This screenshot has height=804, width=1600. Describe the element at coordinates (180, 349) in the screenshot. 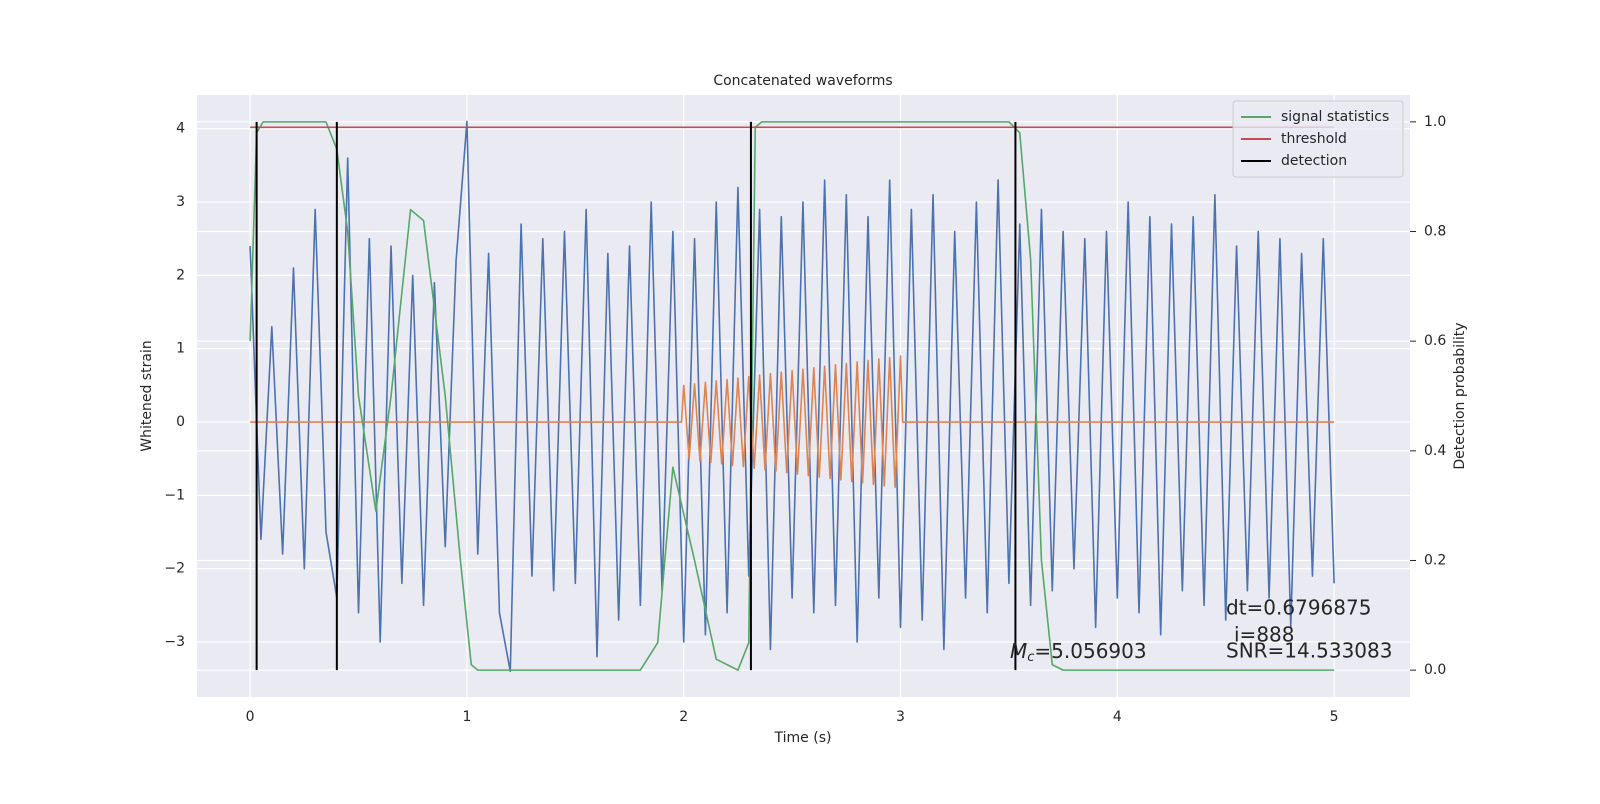

I see `y-tick-label: 1` at that location.